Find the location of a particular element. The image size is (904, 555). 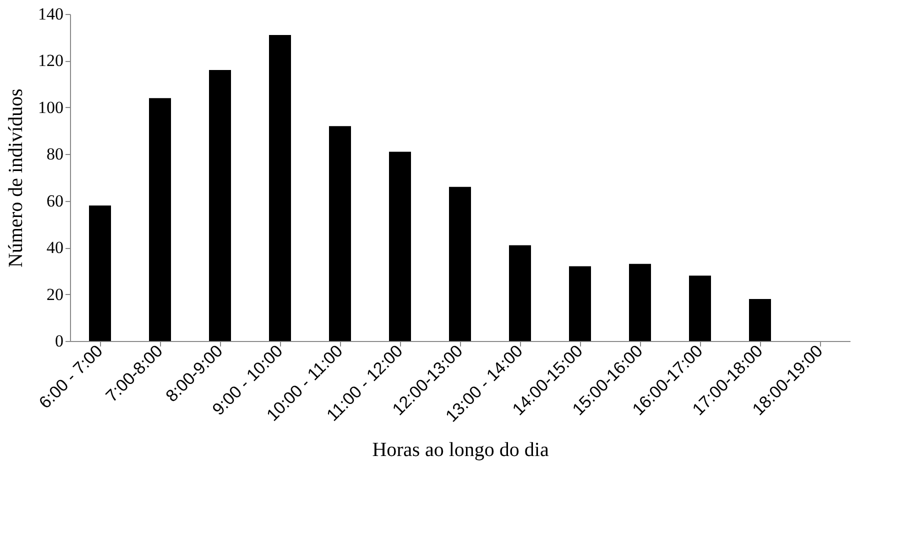

y-tick-label: 60 is located at coordinates (55, 200).